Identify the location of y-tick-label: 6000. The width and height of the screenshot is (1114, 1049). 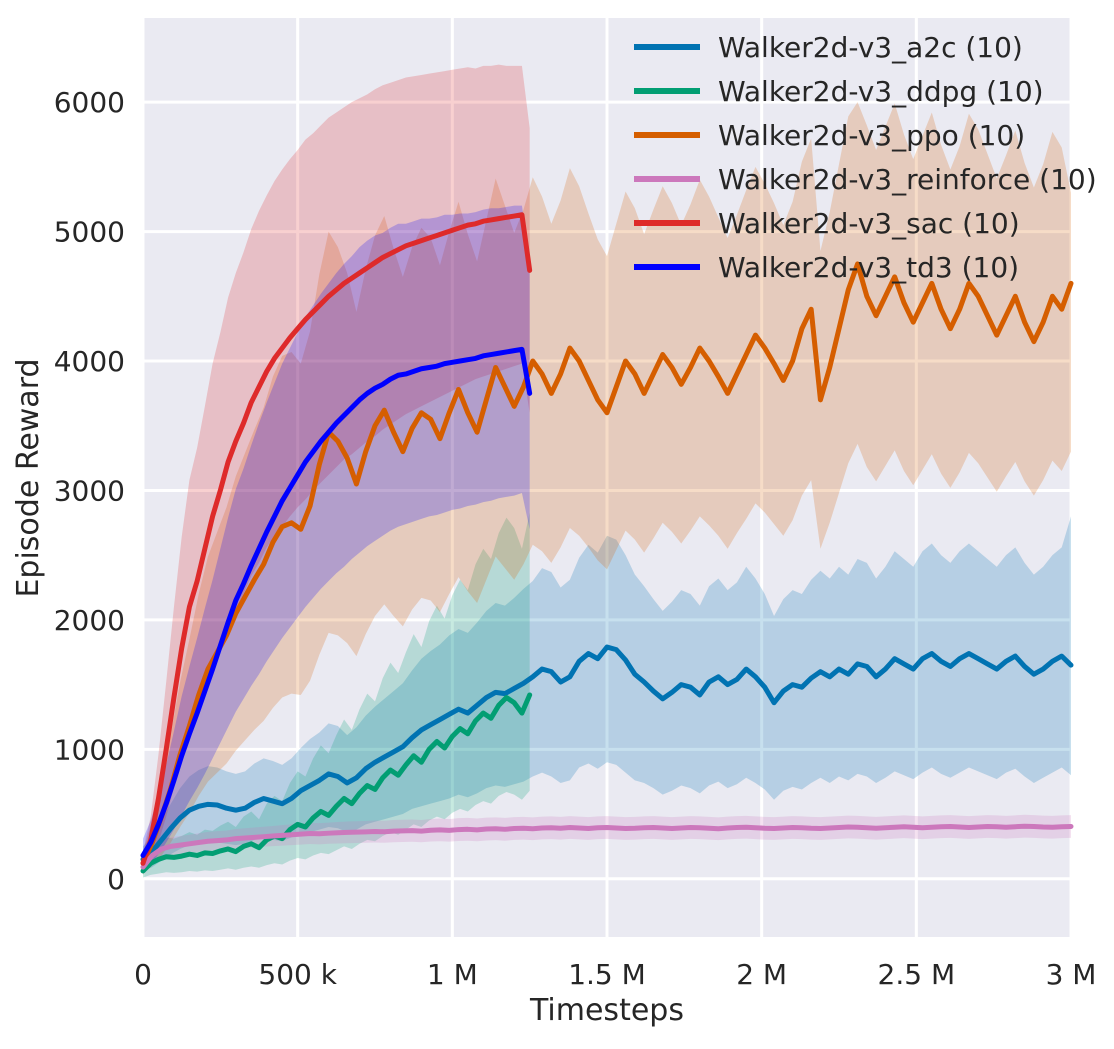
(89, 102).